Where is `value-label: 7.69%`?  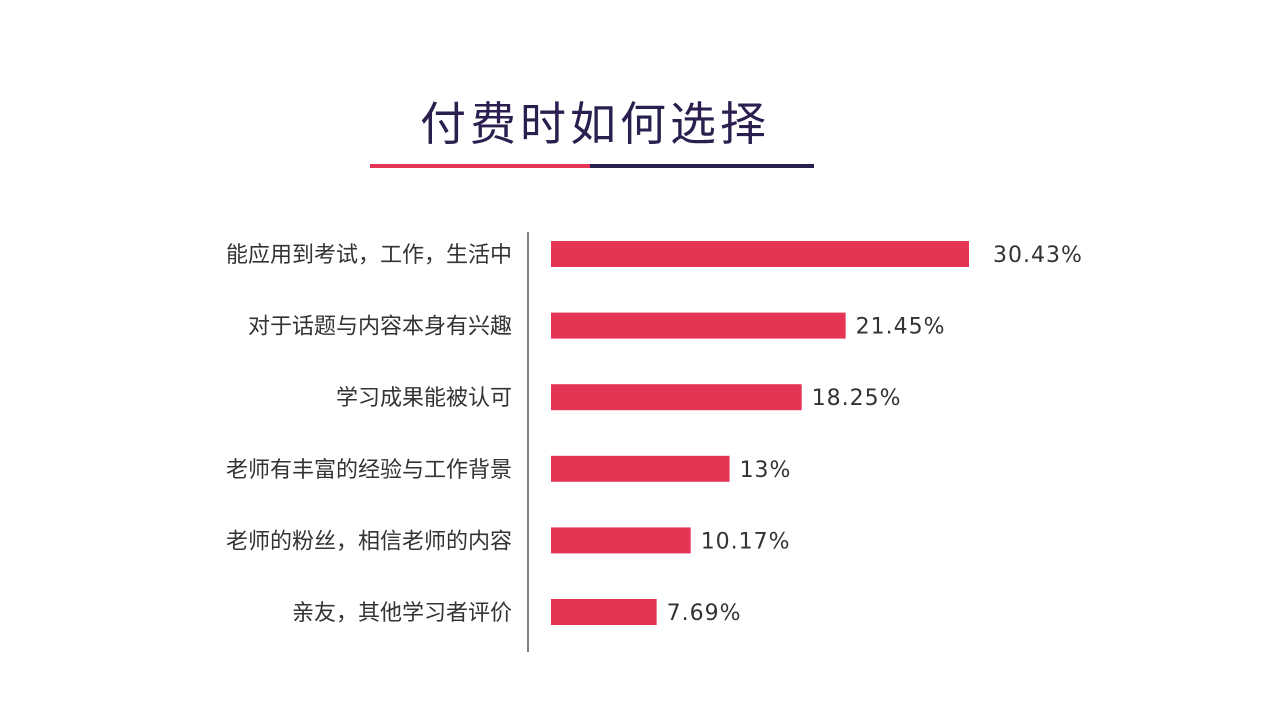
value-label: 7.69% is located at coordinates (704, 613).